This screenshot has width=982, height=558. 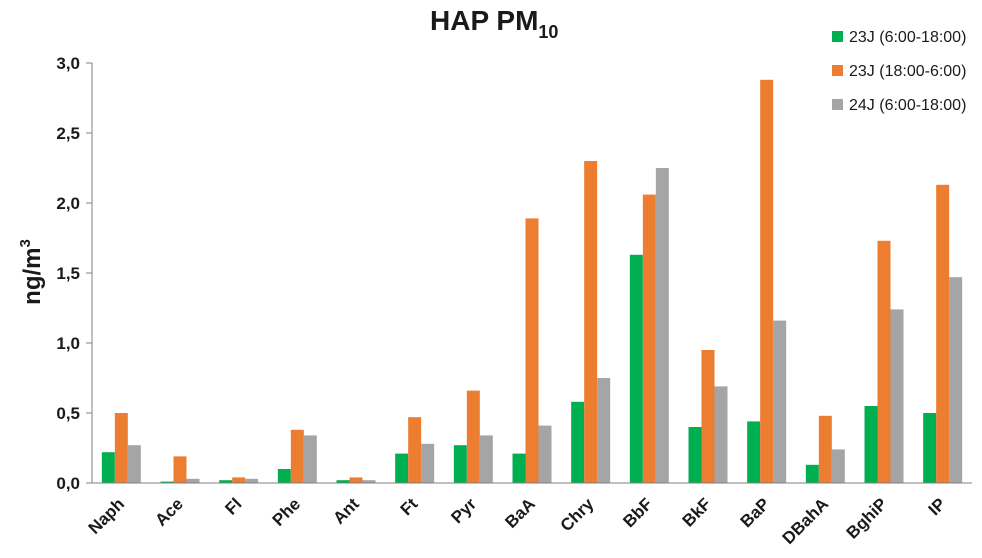 I want to click on x-tick-label: Ant, so click(x=346, y=511).